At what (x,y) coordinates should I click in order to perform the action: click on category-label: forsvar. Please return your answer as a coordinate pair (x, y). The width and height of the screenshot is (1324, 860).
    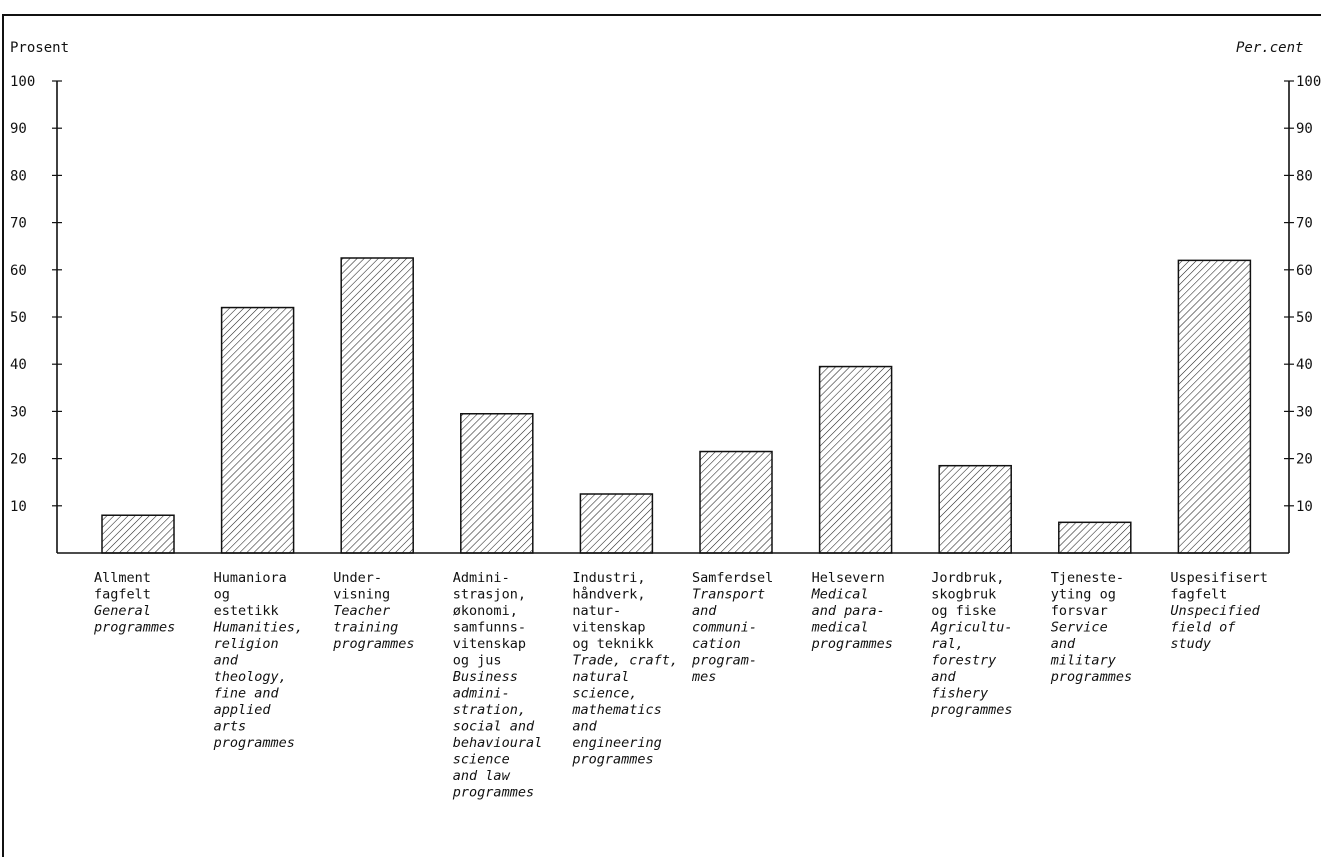
    Looking at the image, I should click on (1079, 611).